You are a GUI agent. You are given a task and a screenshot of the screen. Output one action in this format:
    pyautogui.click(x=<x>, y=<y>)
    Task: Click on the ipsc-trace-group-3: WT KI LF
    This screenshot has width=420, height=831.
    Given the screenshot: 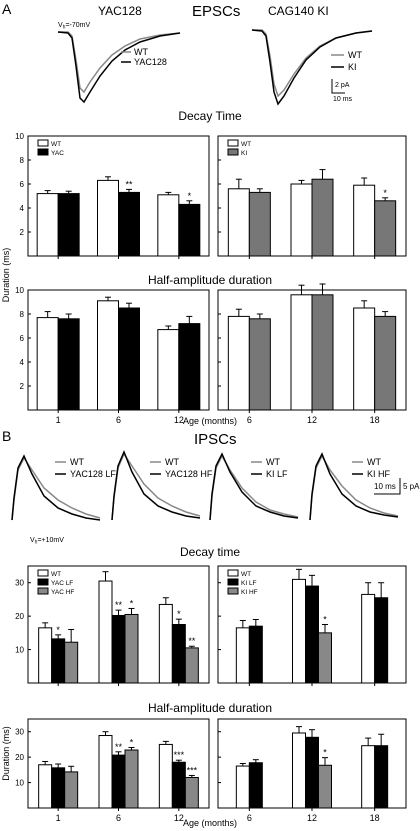 What is the action you would take?
    pyautogui.click(x=254, y=486)
    